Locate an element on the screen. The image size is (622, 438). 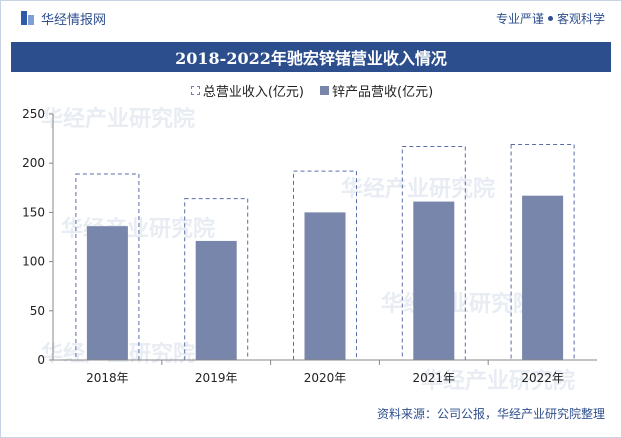
x-tick-label: 2018年 is located at coordinates (107, 378).